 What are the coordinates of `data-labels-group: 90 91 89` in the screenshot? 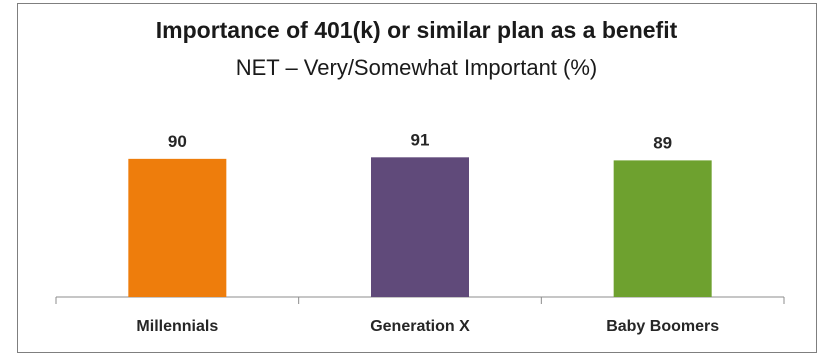 It's located at (420, 141).